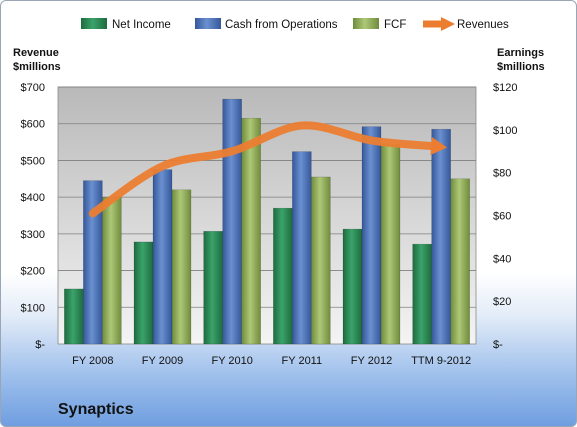 Image resolution: width=577 pixels, height=427 pixels. What do you see at coordinates (502, 302) in the screenshot?
I see `right-tick-label: $20` at bounding box center [502, 302].